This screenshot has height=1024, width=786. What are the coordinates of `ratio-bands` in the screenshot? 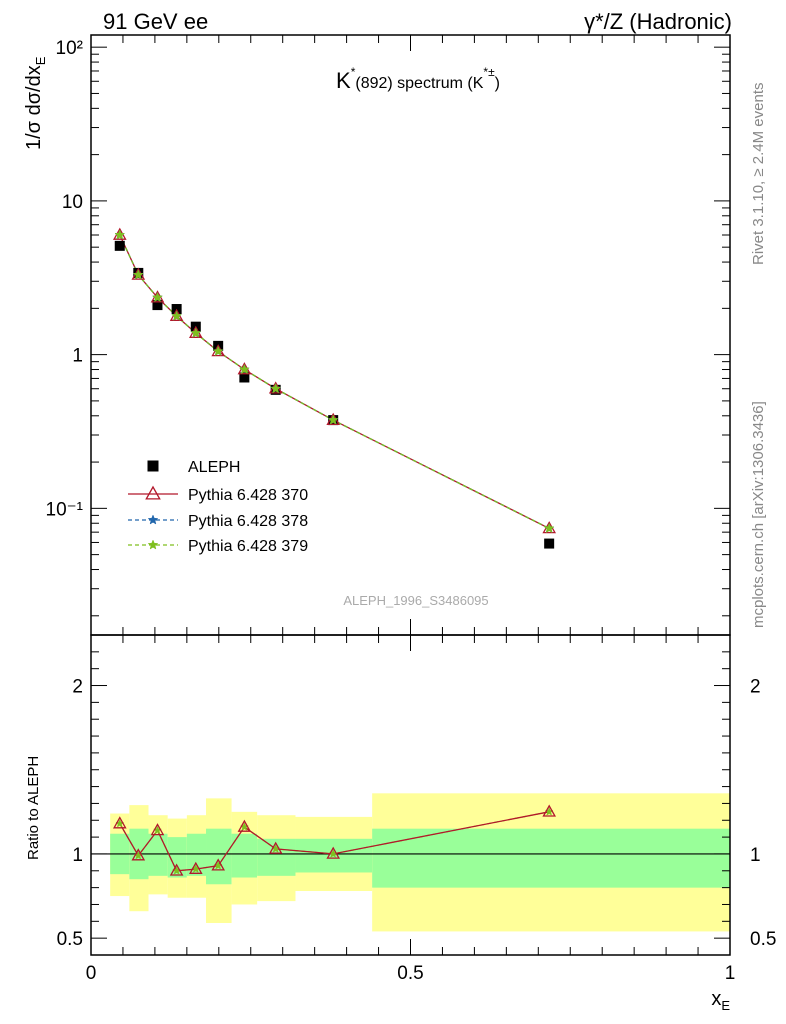 It's located at (420, 862).